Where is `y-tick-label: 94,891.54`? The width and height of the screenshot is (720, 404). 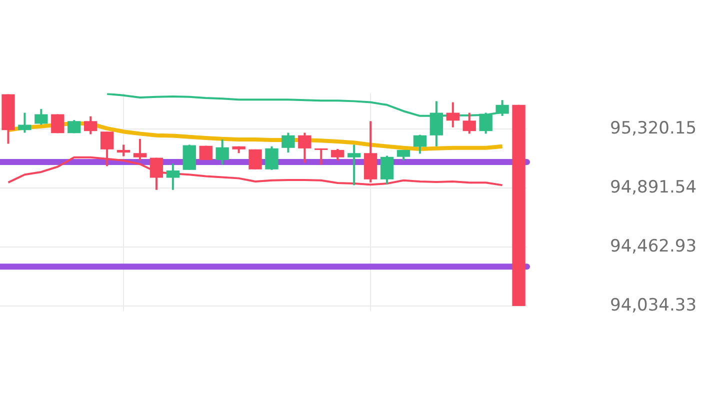
y-tick-label: 94,891.54 is located at coordinates (653, 187).